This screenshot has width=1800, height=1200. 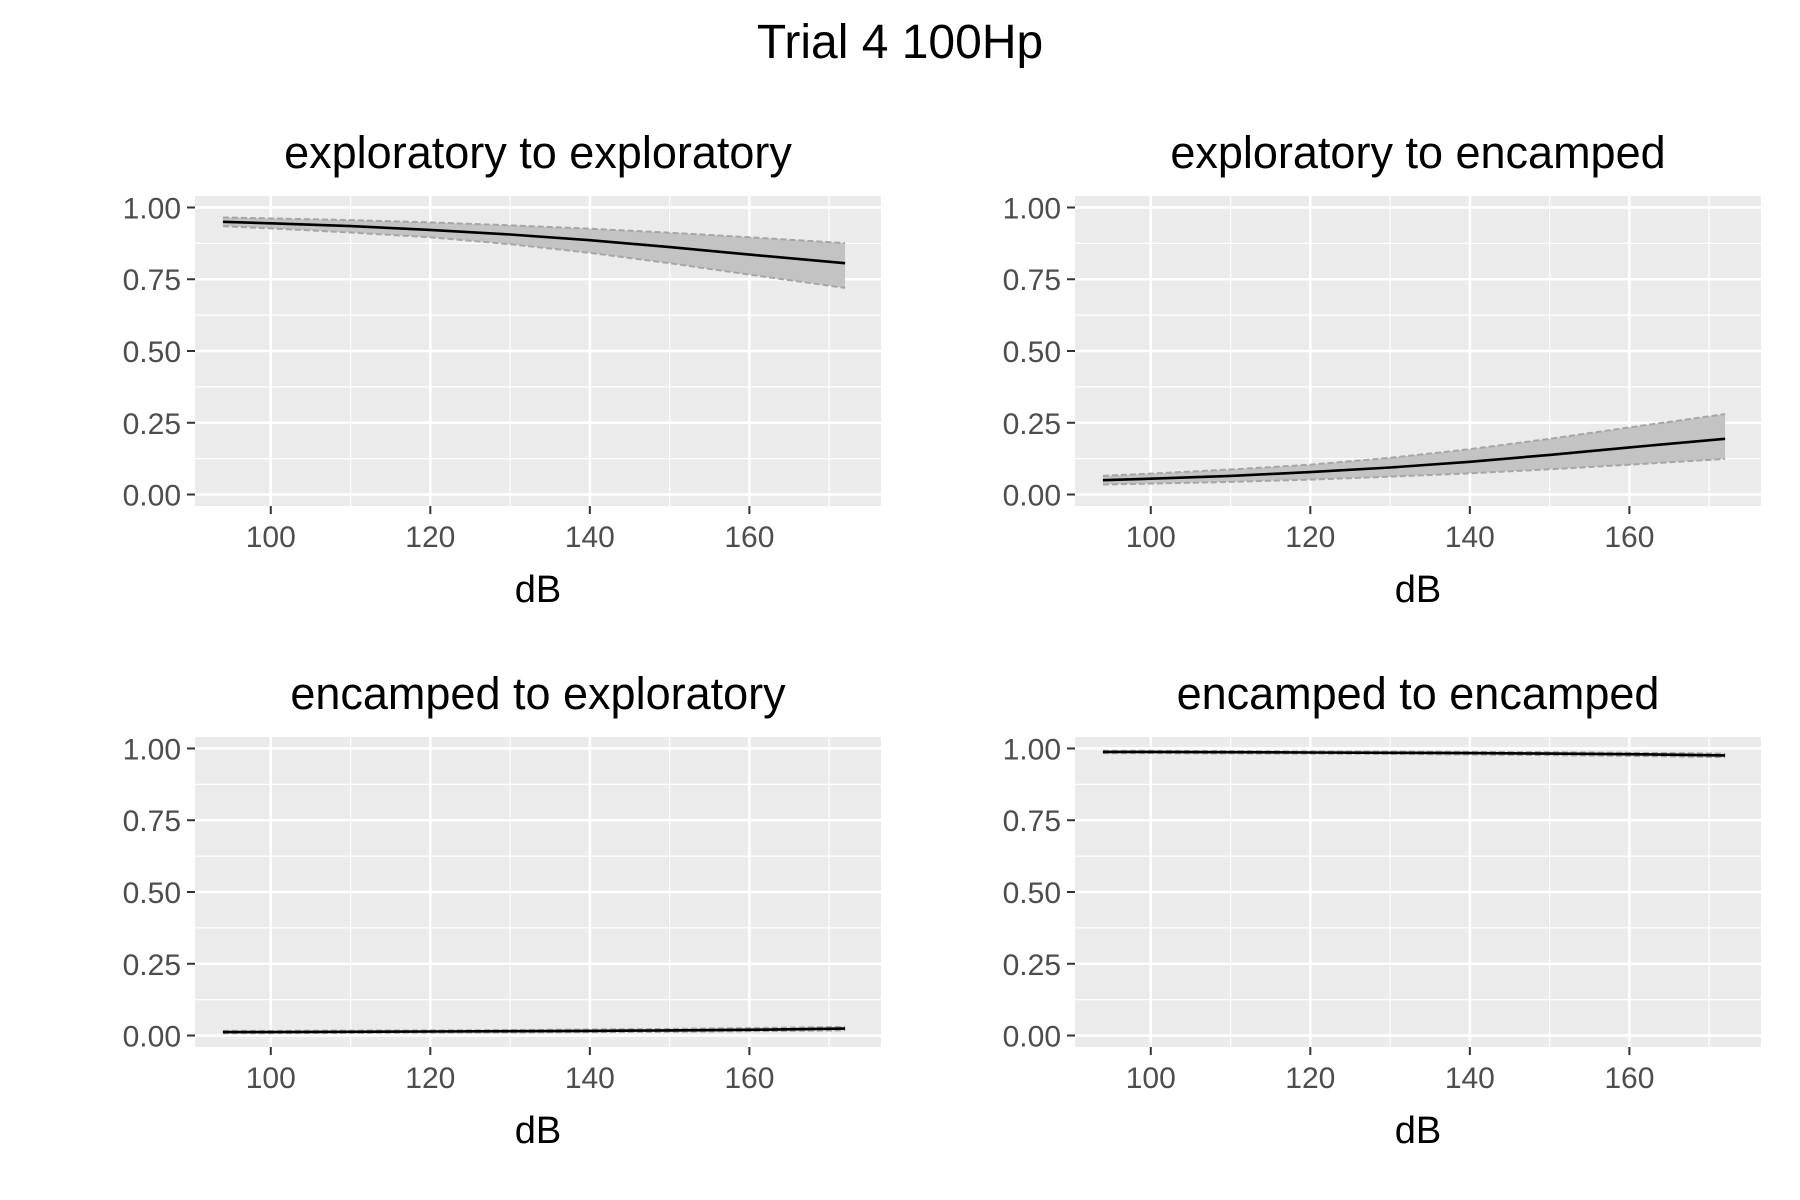 I want to click on figure-title: Trial 4 100Hp, so click(x=900, y=42).